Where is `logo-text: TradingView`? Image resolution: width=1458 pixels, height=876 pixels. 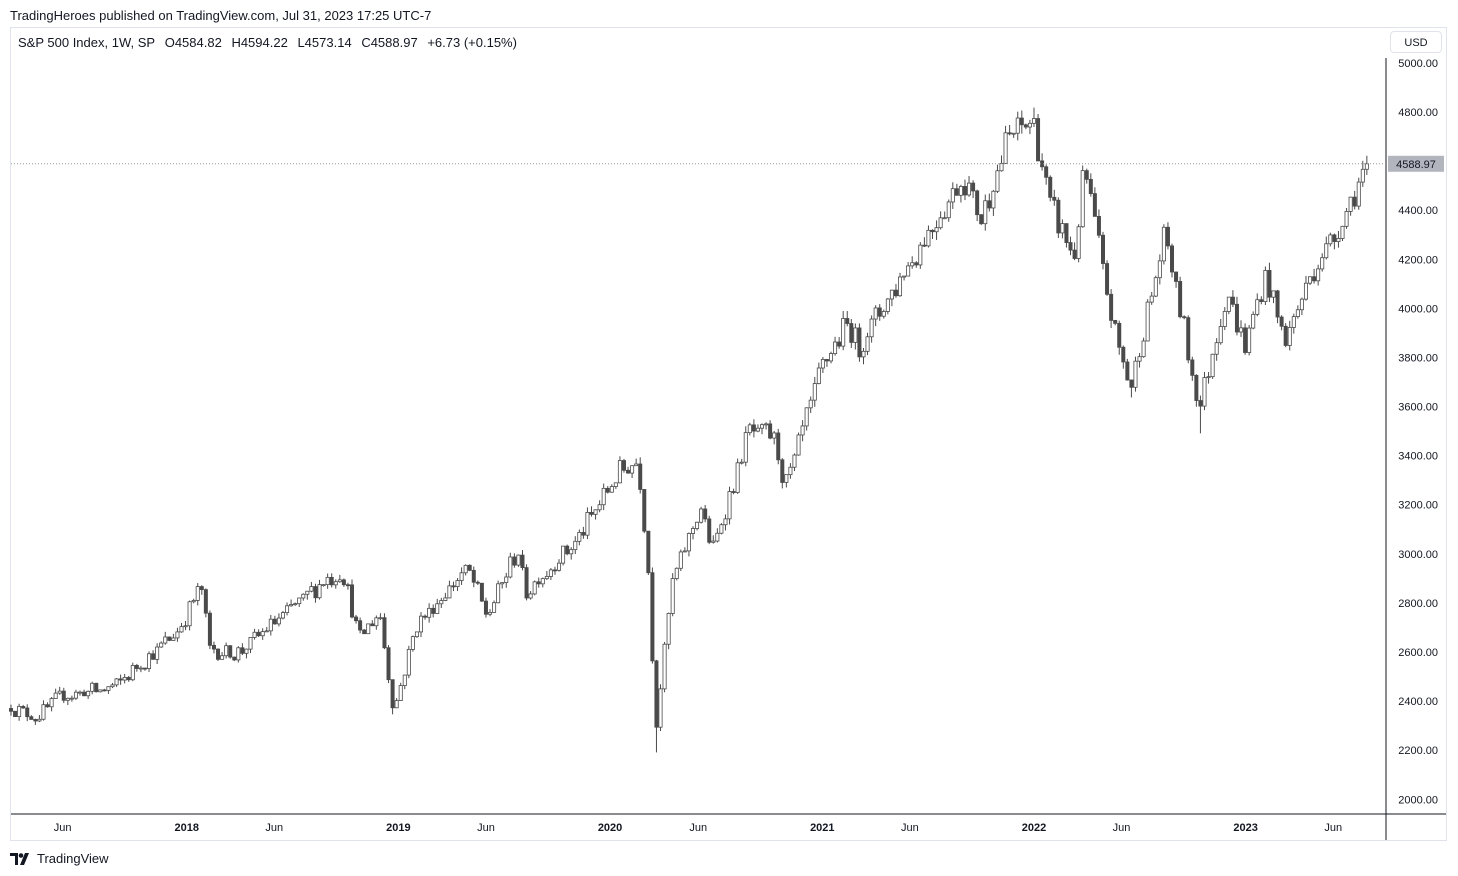 logo-text: TradingView is located at coordinates (73, 858).